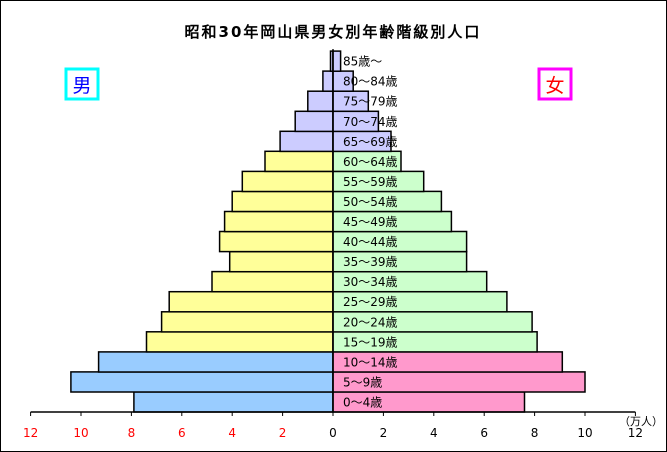  Describe the element at coordinates (370, 322) in the screenshot. I see `age-label: 20〜24歳` at that location.